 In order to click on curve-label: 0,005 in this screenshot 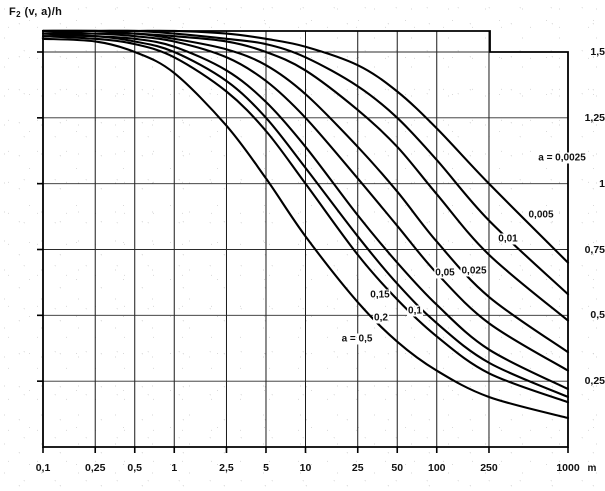, I will do `click(541, 215)`.